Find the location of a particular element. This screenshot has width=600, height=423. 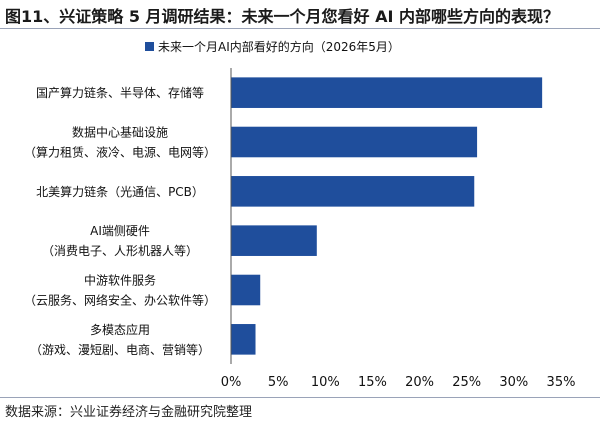

category-label: （云服务、网络安全、办公软件等） is located at coordinates (120, 300).